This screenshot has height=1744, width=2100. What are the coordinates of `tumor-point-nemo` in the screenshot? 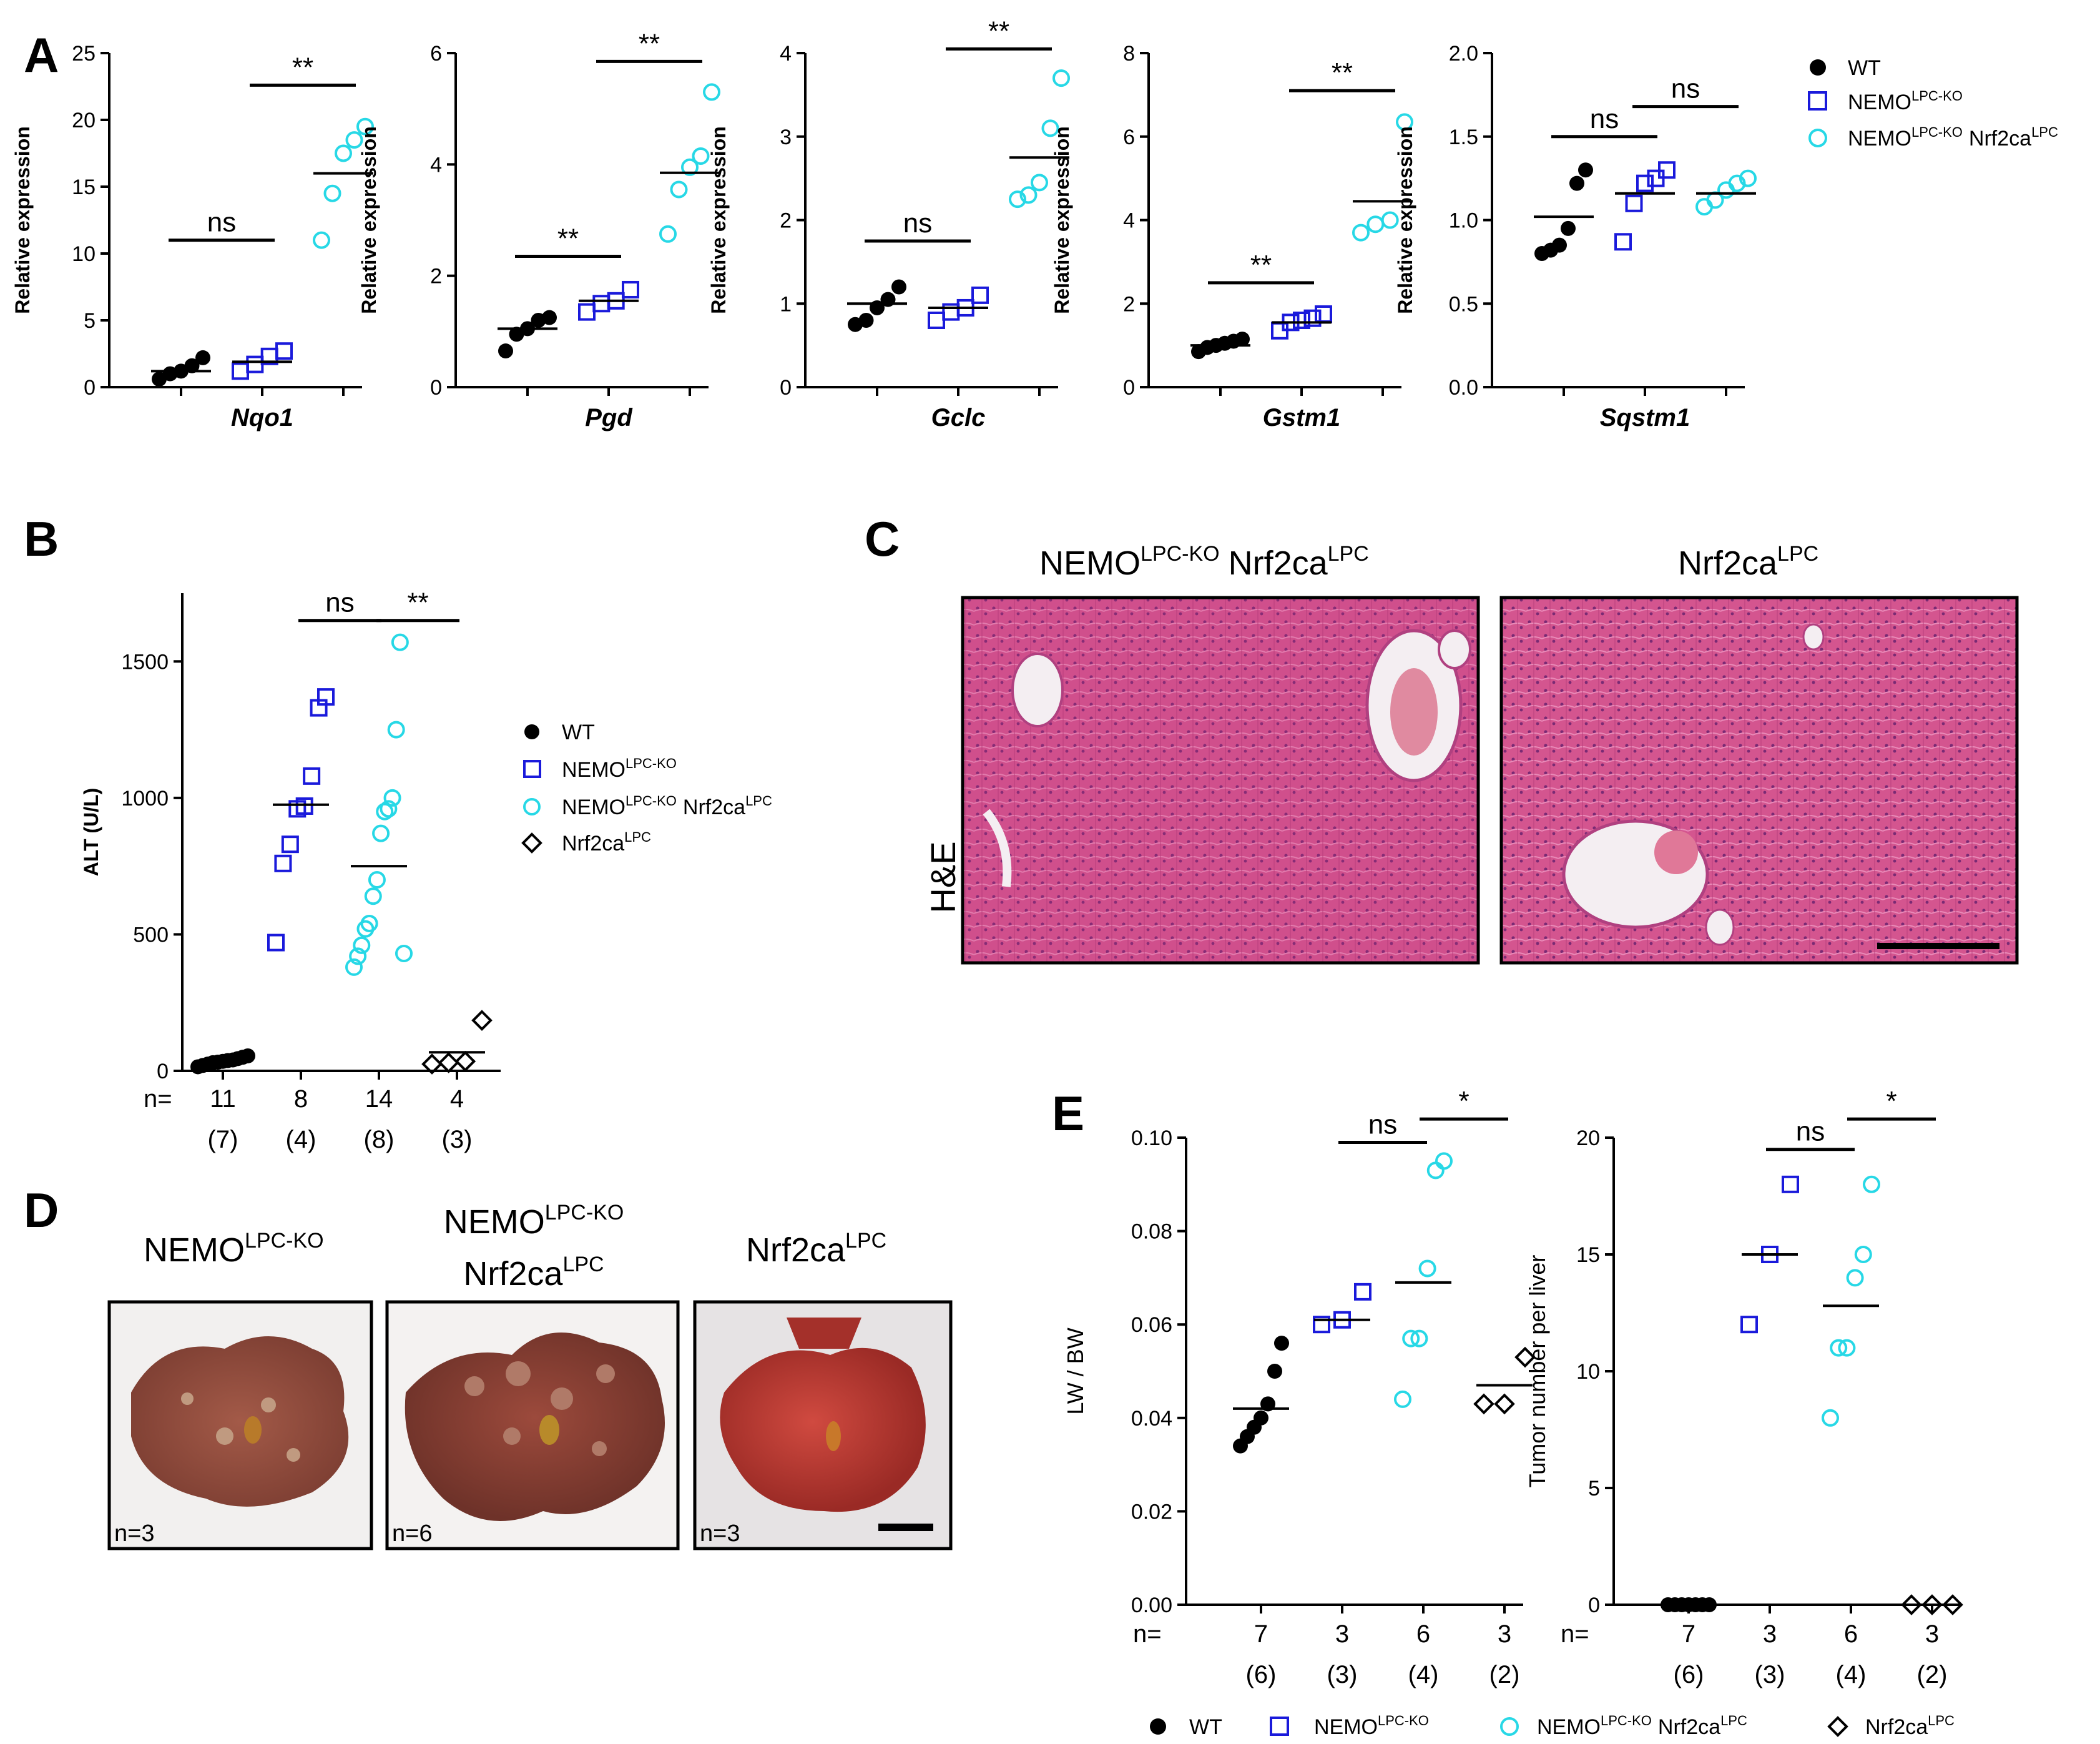 It's located at (1790, 1184).